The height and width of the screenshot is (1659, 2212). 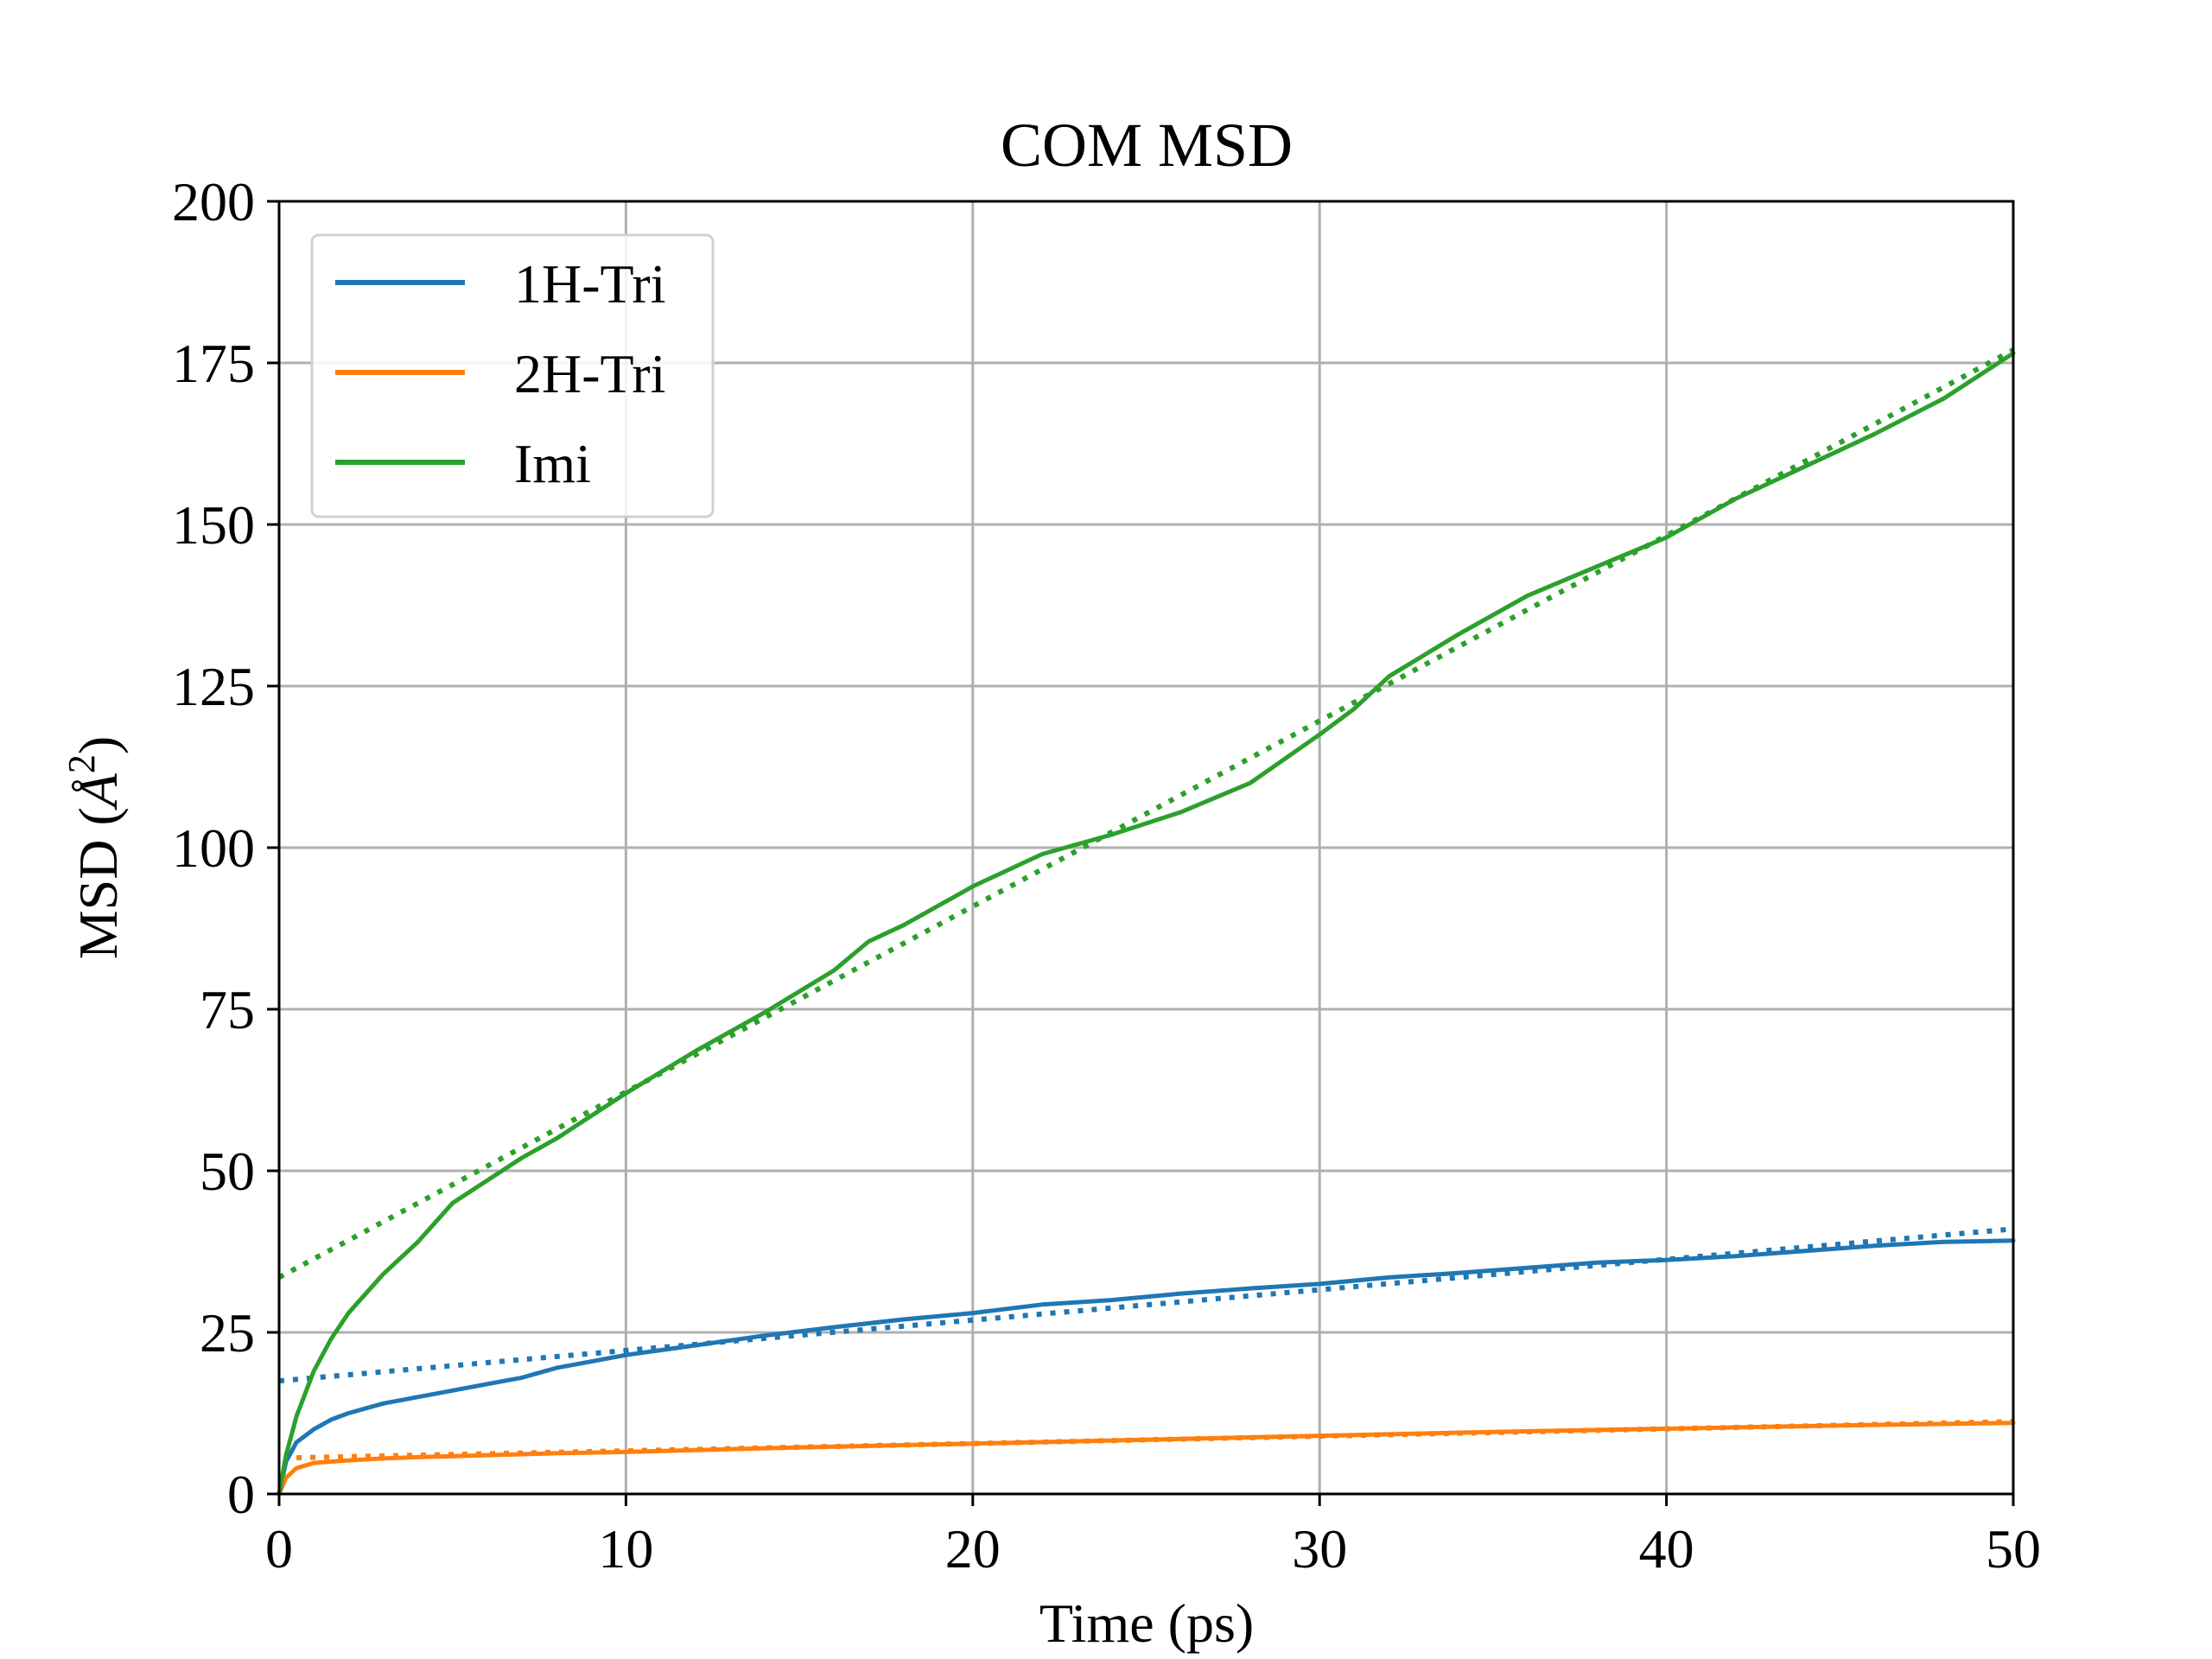 I want to click on y-axis-label-close: ), so click(x=98, y=745).